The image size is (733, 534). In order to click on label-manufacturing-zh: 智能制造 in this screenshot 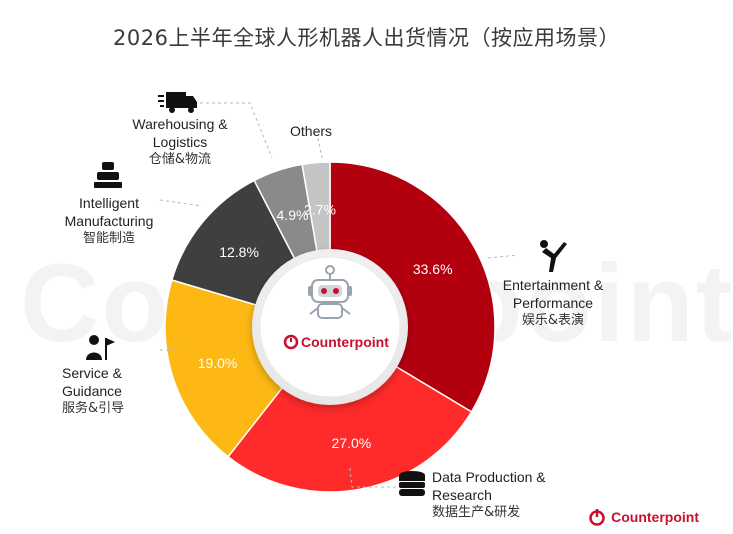, I will do `click(108, 238)`.